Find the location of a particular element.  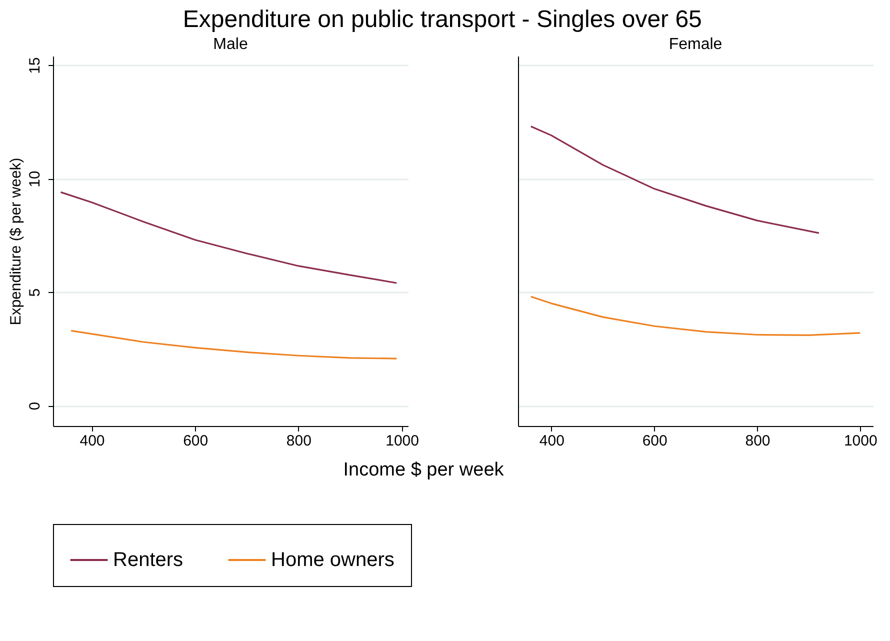

x-axis-title: Income $ per week is located at coordinates (423, 470).